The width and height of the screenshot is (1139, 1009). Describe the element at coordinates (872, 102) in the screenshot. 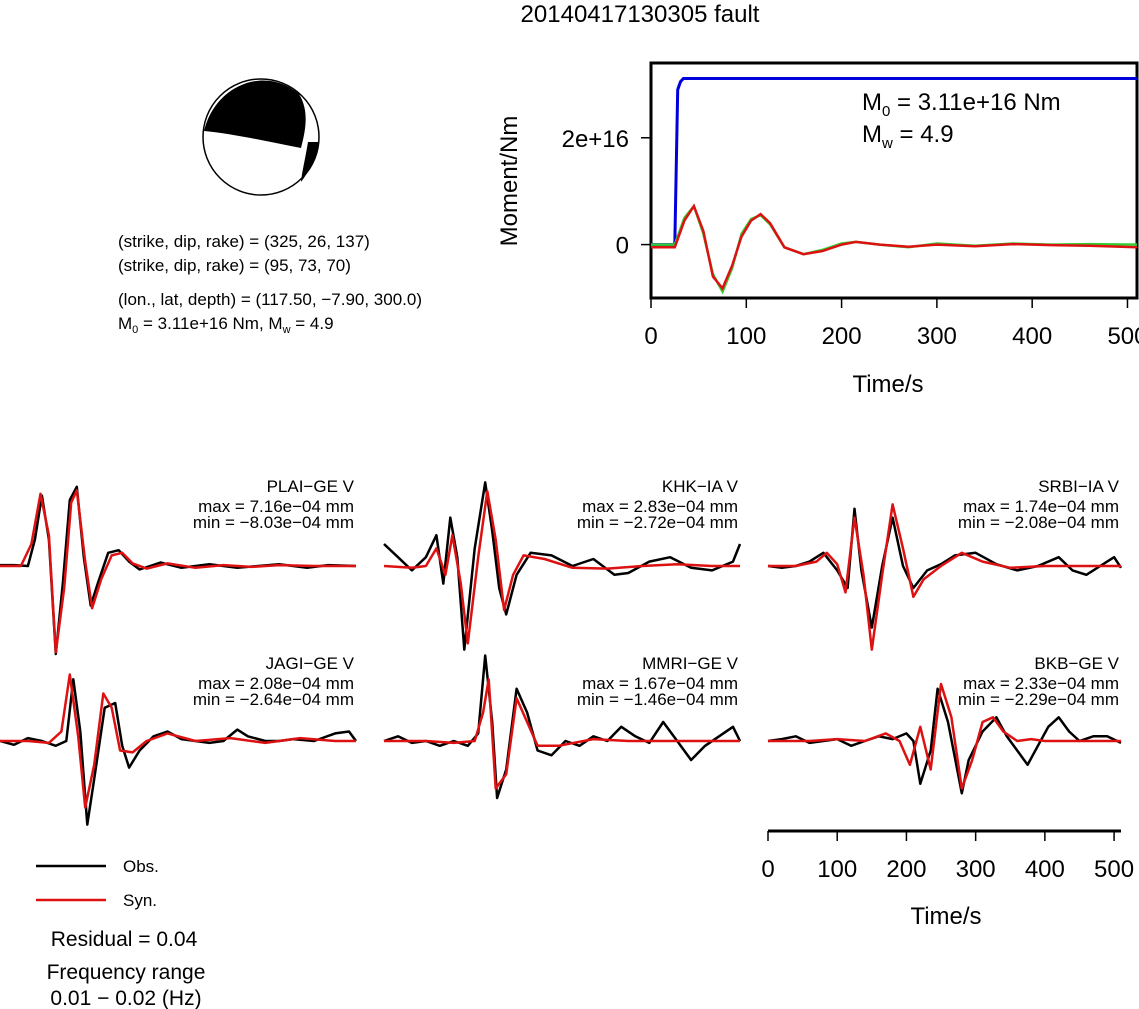

I see `annotation-m0-prefix: M` at that location.